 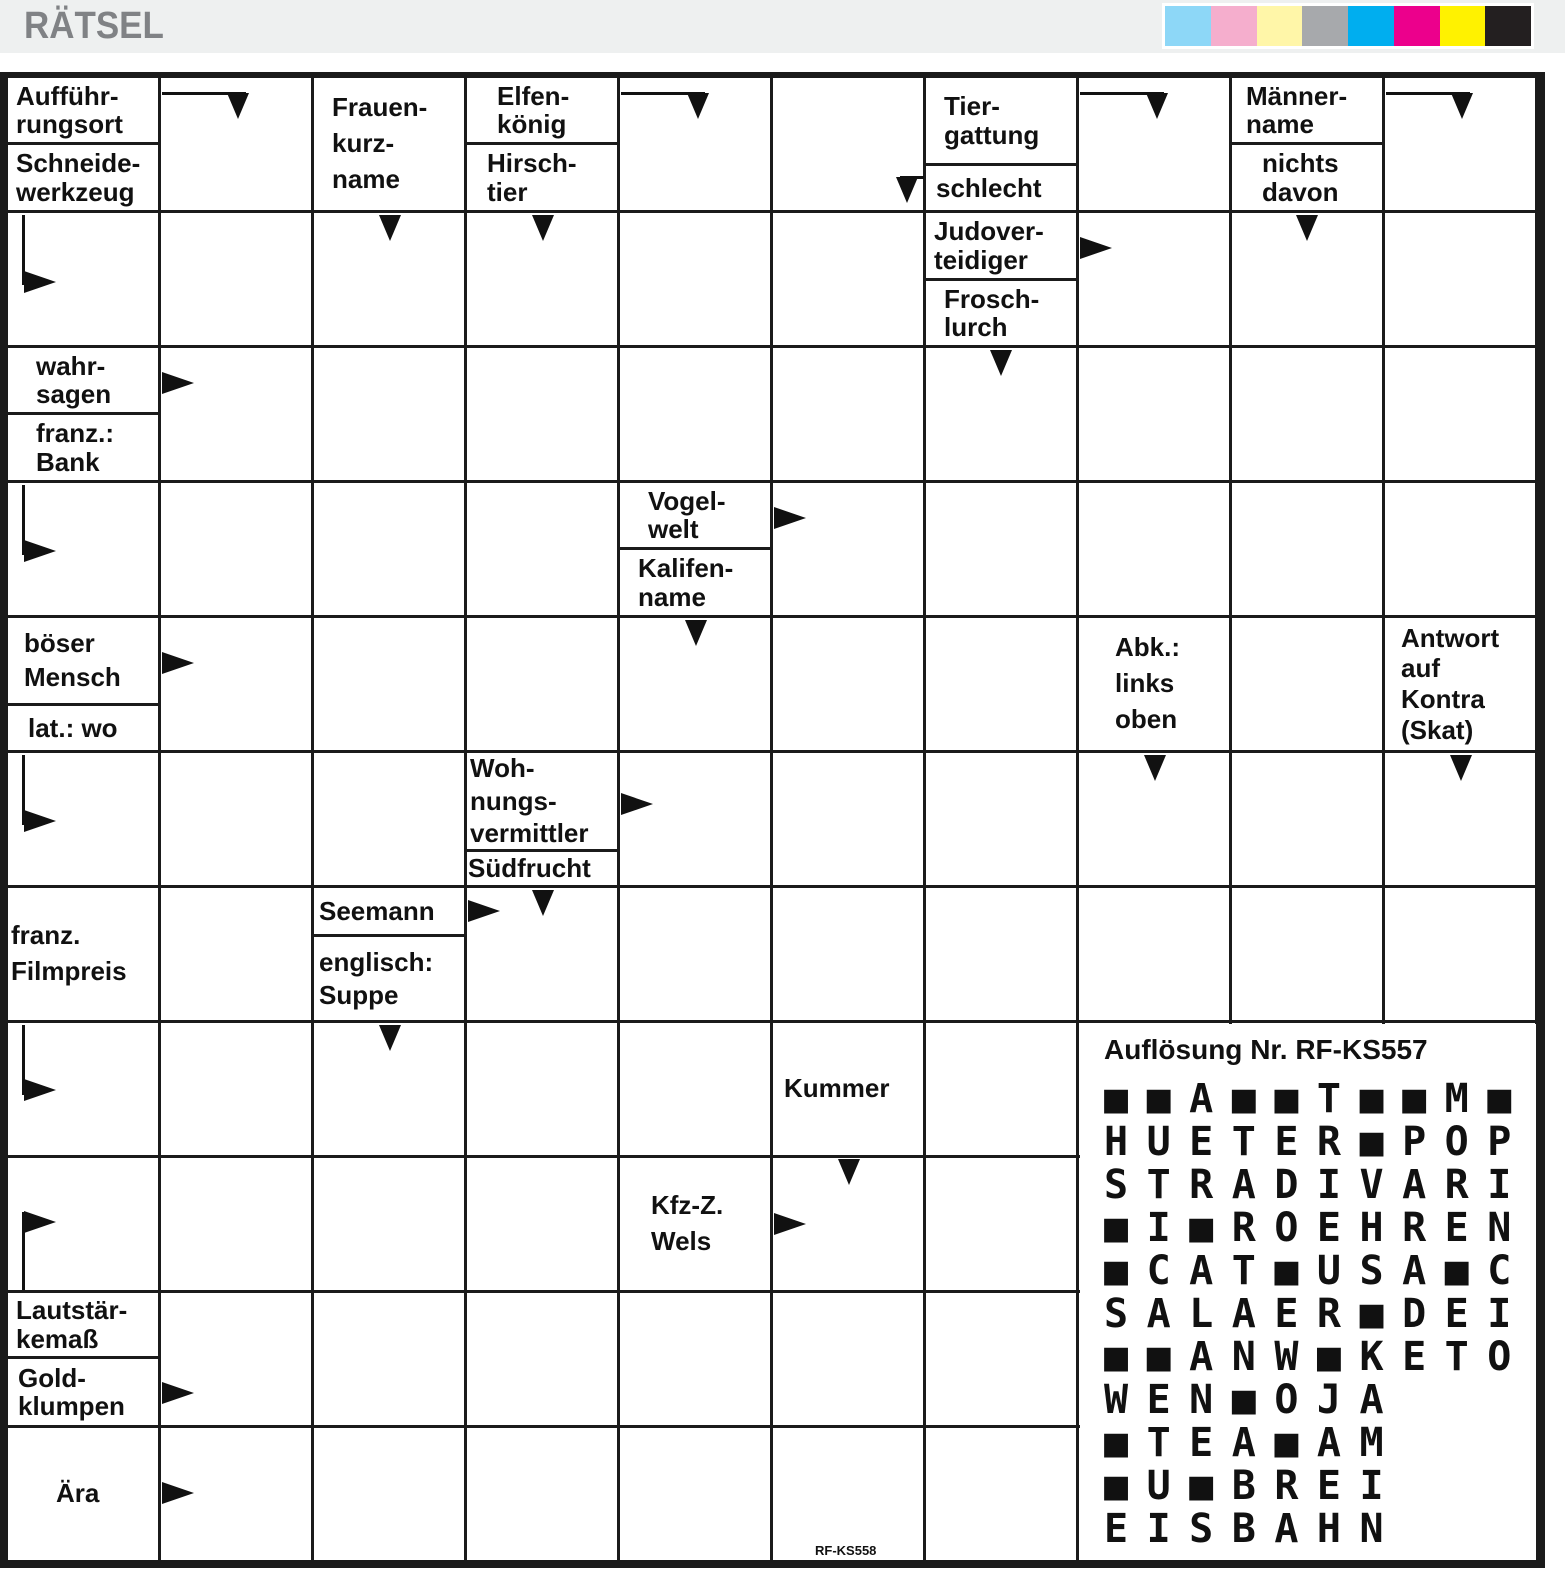 I want to click on clue-text: Tier- gattung, so click(x=1001, y=122).